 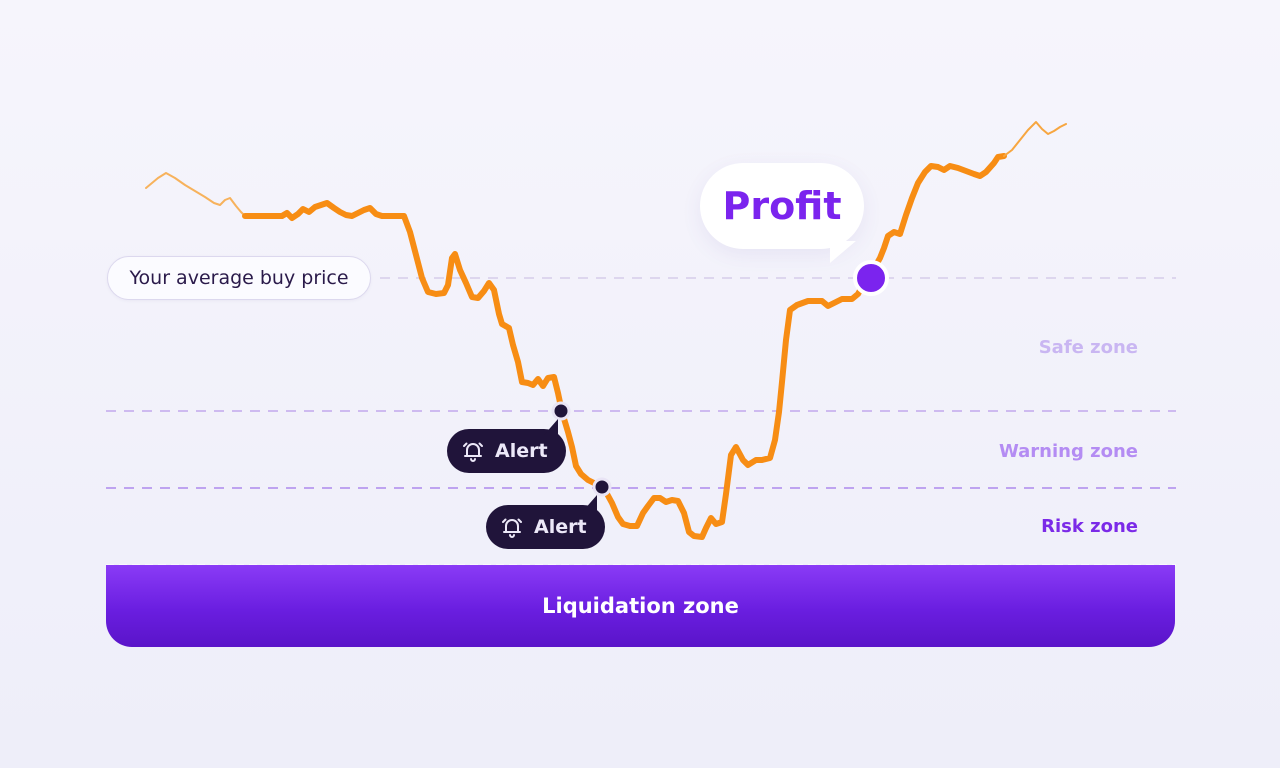 What do you see at coordinates (1068, 451) in the screenshot?
I see `warning-zone-label: Warning zone` at bounding box center [1068, 451].